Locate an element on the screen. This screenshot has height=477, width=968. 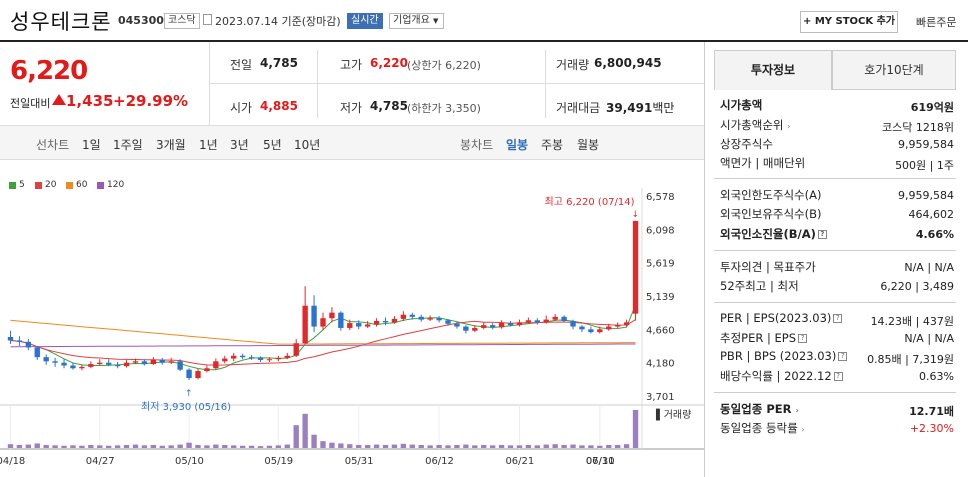
period-3m: 3개월 is located at coordinates (171, 145).